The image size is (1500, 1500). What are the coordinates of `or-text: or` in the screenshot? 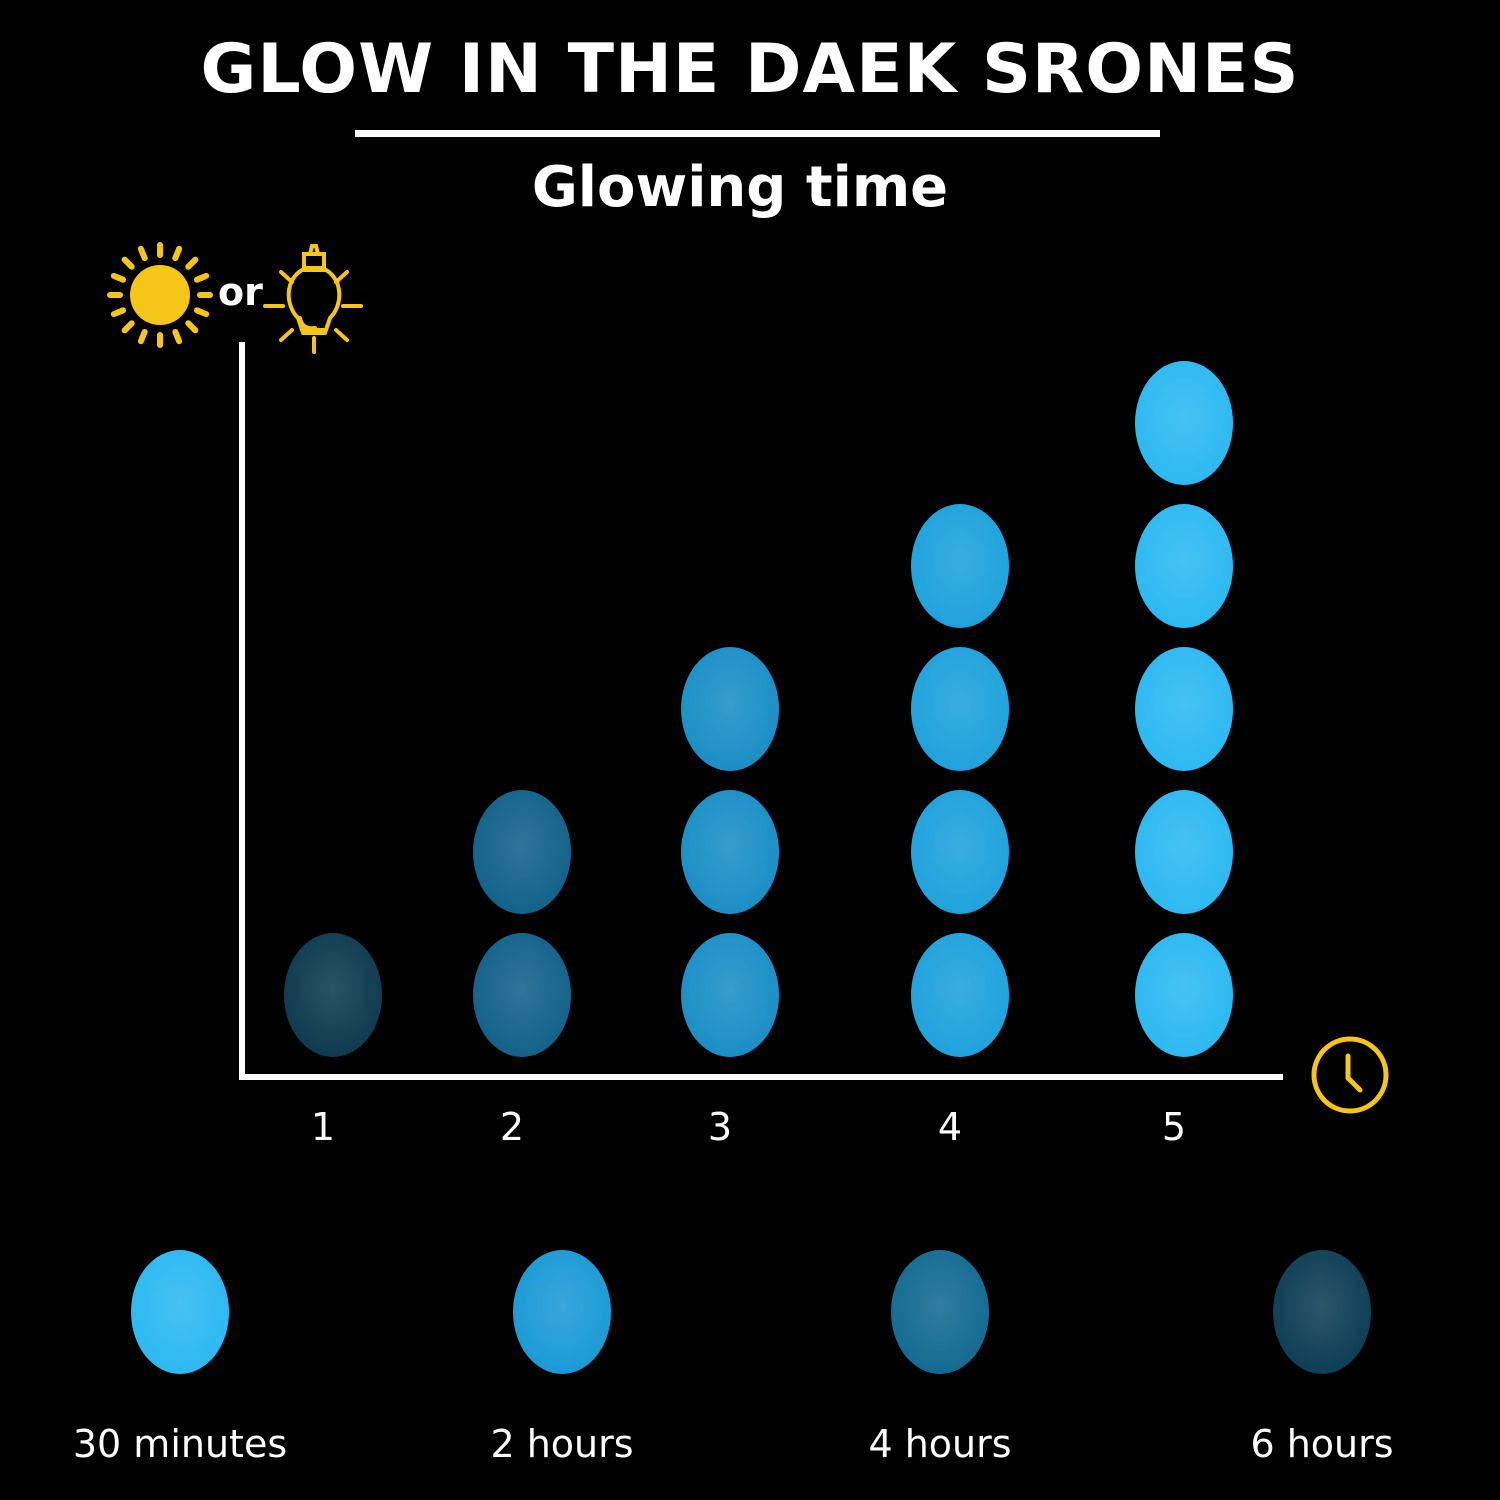 It's located at (240, 292).